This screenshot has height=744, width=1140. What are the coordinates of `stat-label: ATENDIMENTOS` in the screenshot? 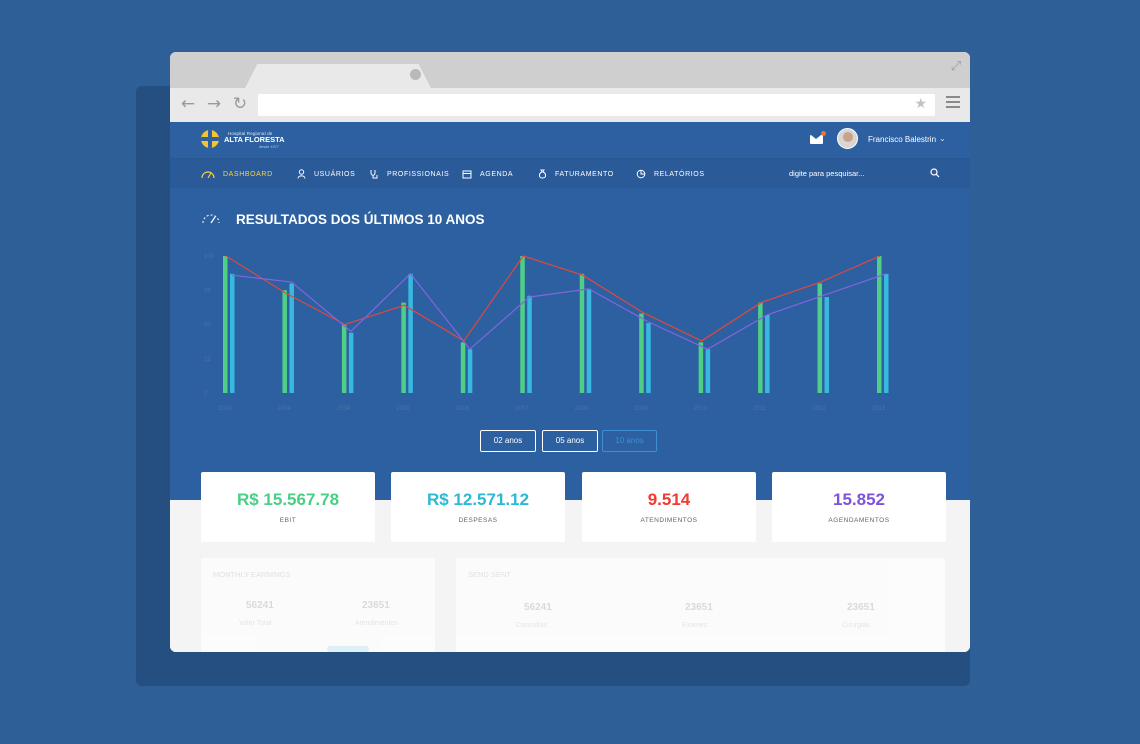 It's located at (669, 520).